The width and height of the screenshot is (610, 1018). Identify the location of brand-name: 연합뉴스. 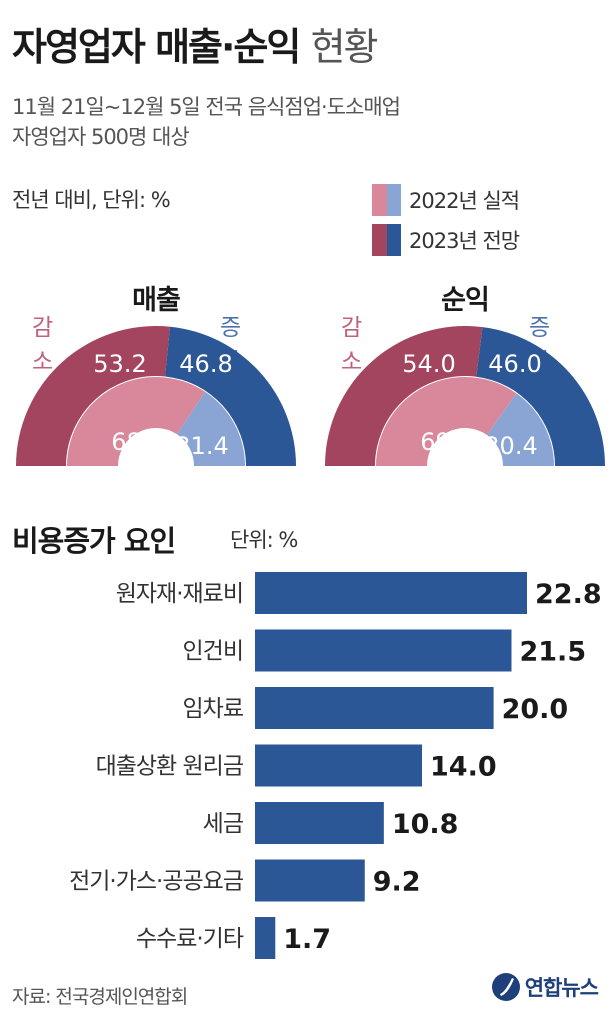
(561, 988).